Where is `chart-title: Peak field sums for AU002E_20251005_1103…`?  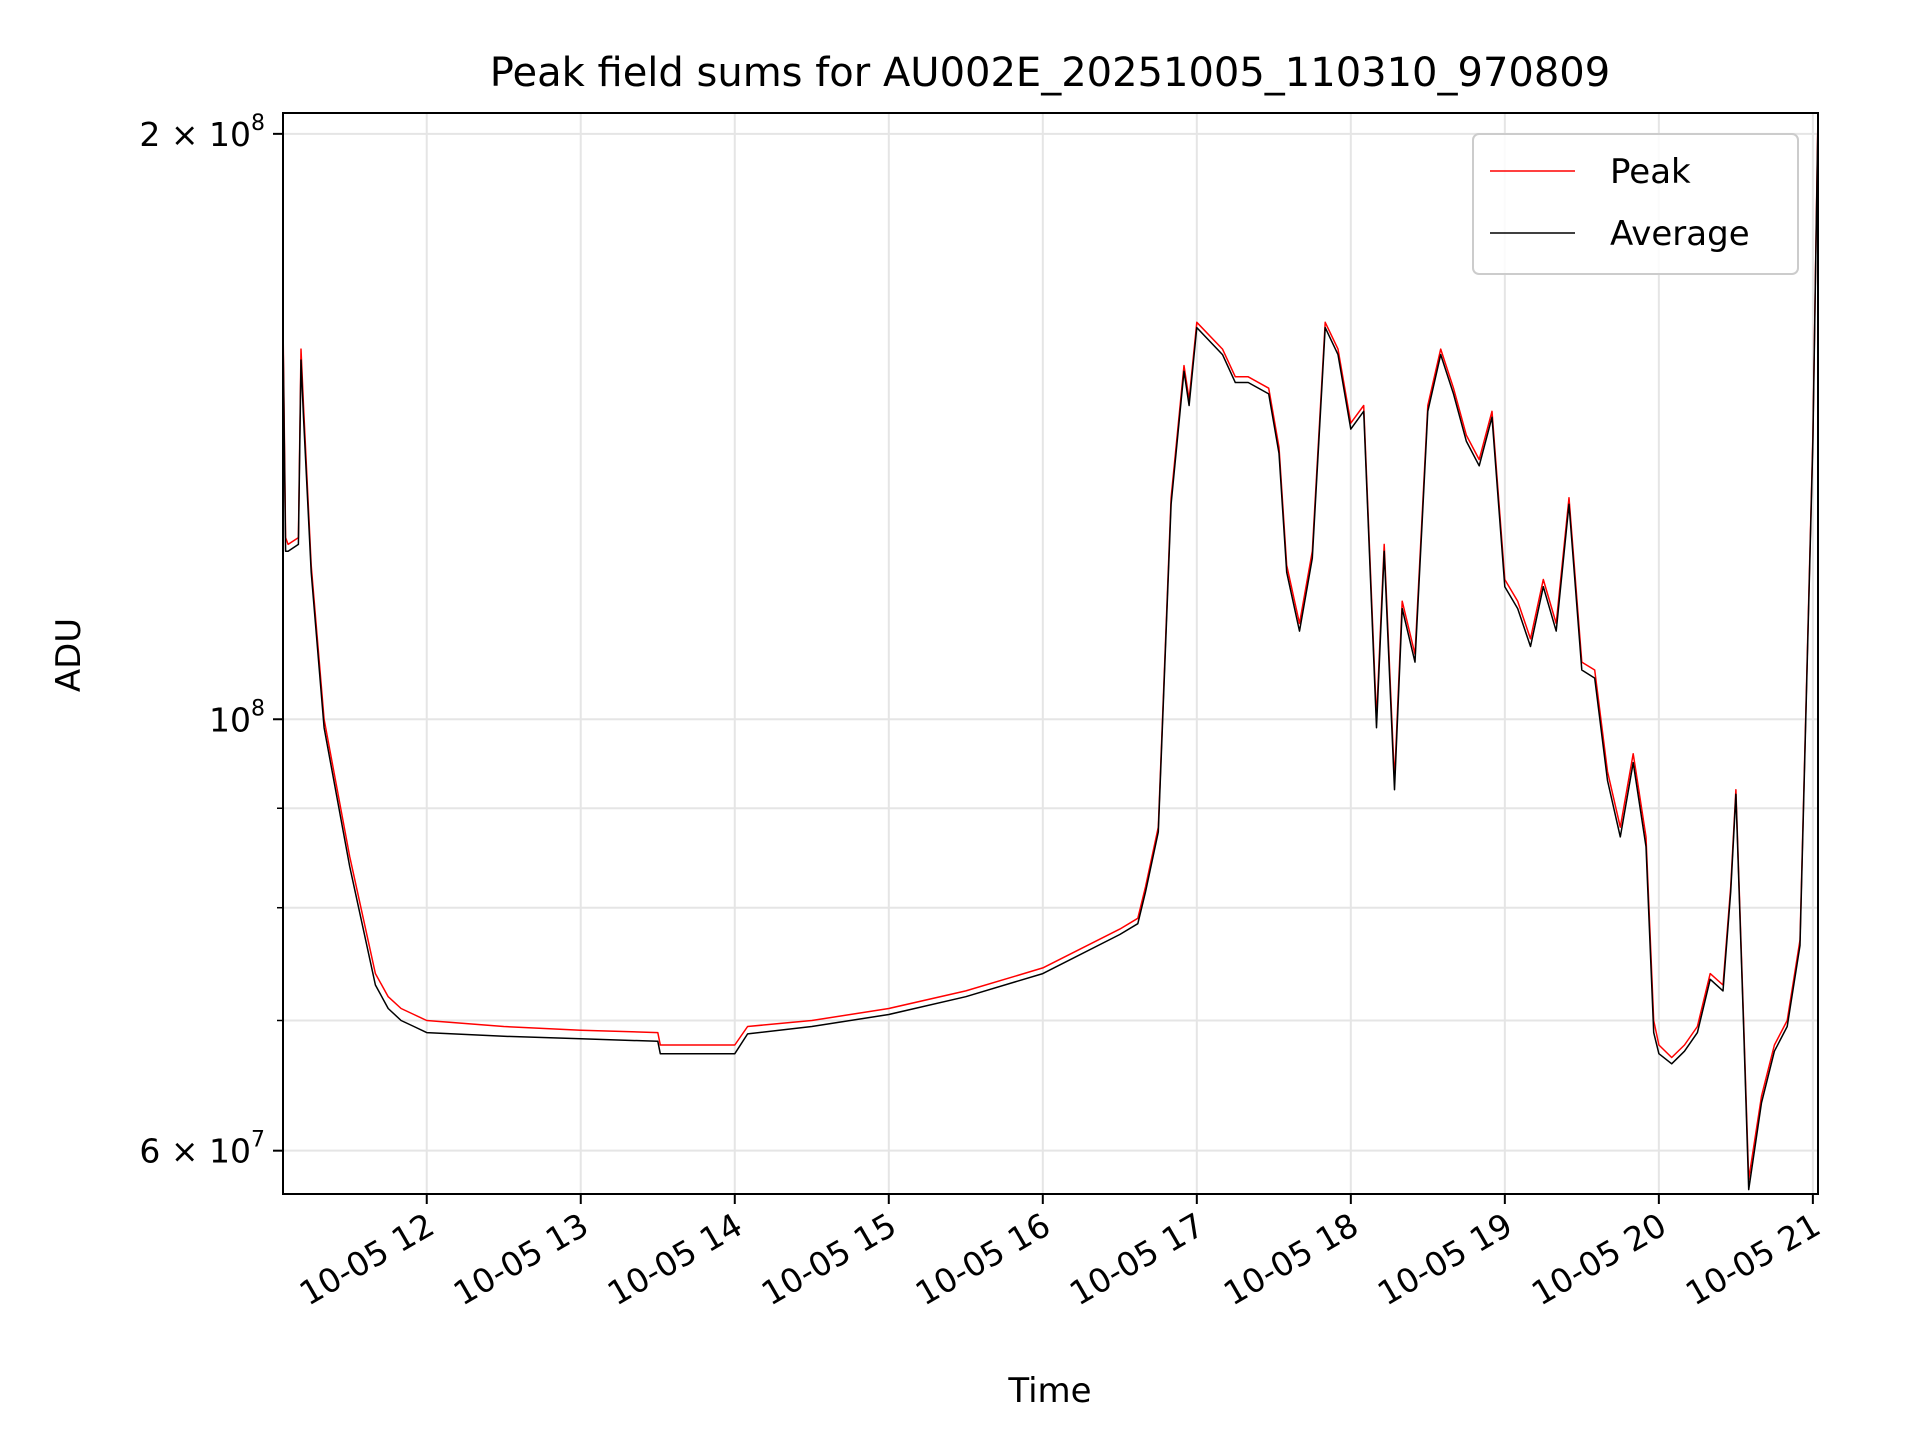
chart-title: Peak field sums for AU002E_20251005_1103… is located at coordinates (1050, 73).